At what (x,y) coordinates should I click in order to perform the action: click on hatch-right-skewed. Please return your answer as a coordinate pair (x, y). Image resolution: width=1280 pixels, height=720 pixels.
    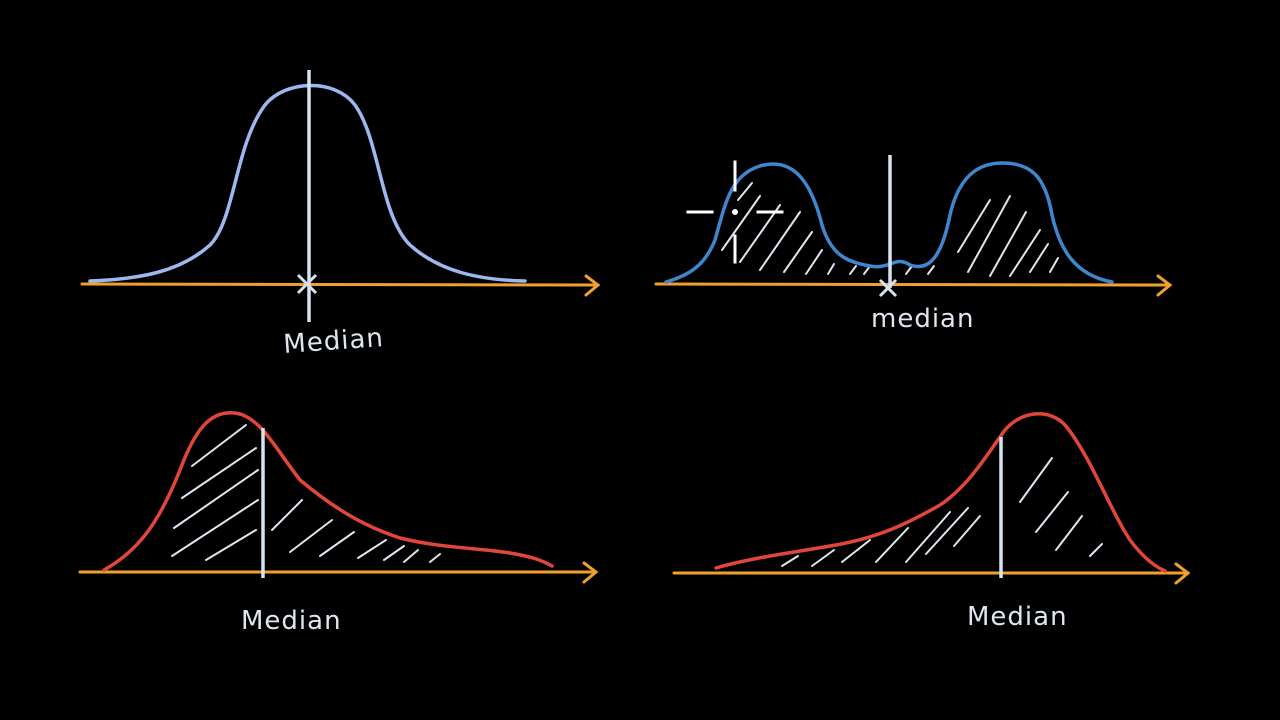
    Looking at the image, I should click on (306, 493).